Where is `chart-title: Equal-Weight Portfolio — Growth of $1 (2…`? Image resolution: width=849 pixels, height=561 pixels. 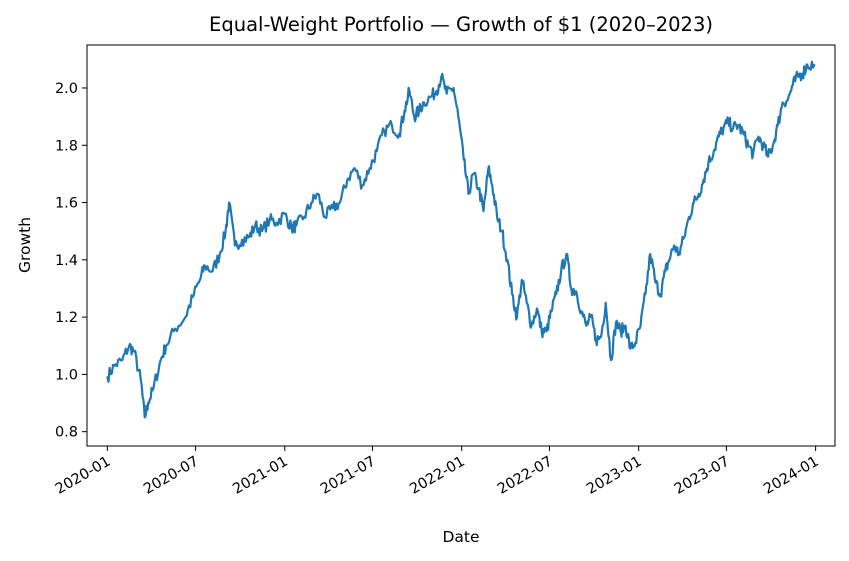
chart-title: Equal-Weight Portfolio — Growth of $1 (2… is located at coordinates (461, 24).